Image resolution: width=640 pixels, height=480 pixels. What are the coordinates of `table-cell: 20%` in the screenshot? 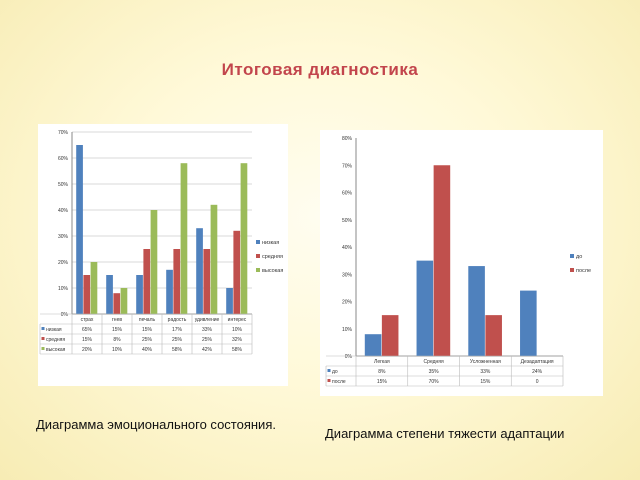 It's located at (87, 350).